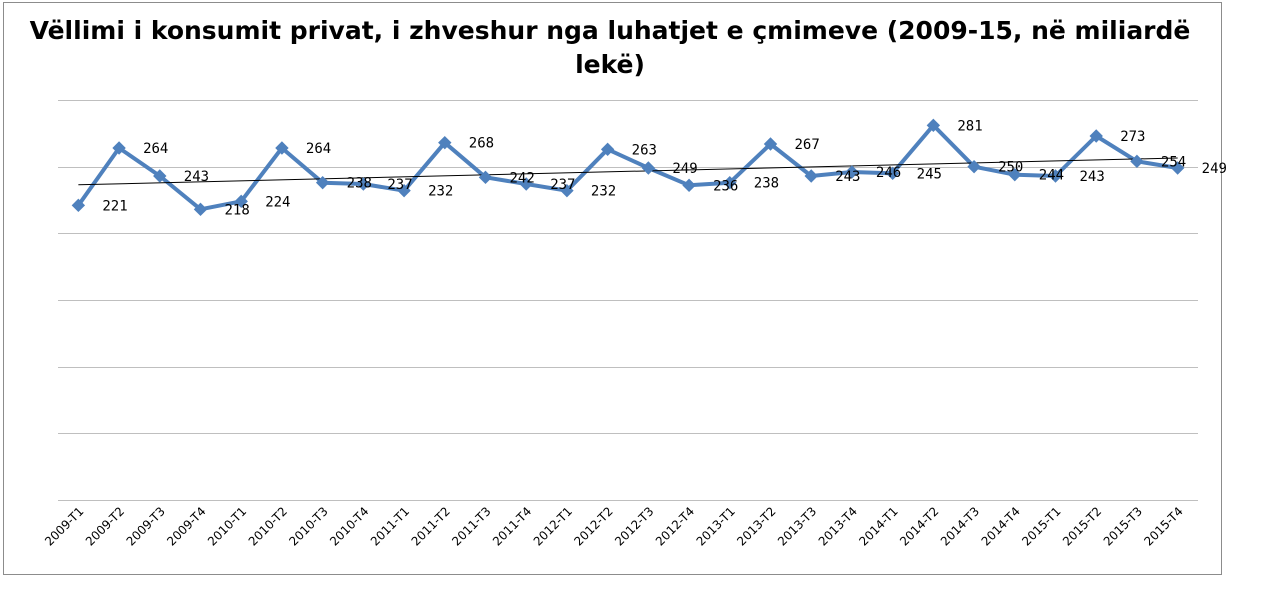 The height and width of the screenshot is (592, 1269). I want to click on x-tick-label: 2012-T2, so click(593, 526).